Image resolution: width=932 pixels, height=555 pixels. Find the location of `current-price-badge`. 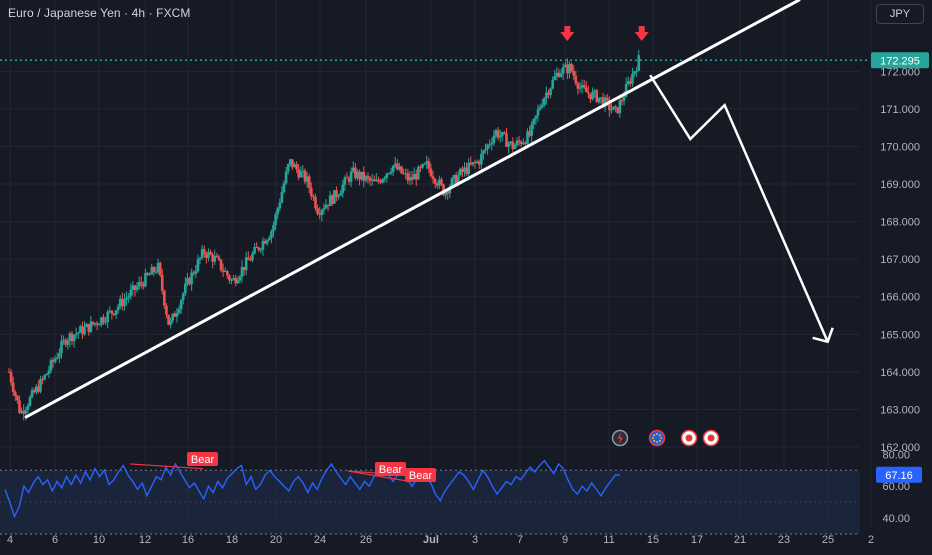

current-price-badge is located at coordinates (900, 60).